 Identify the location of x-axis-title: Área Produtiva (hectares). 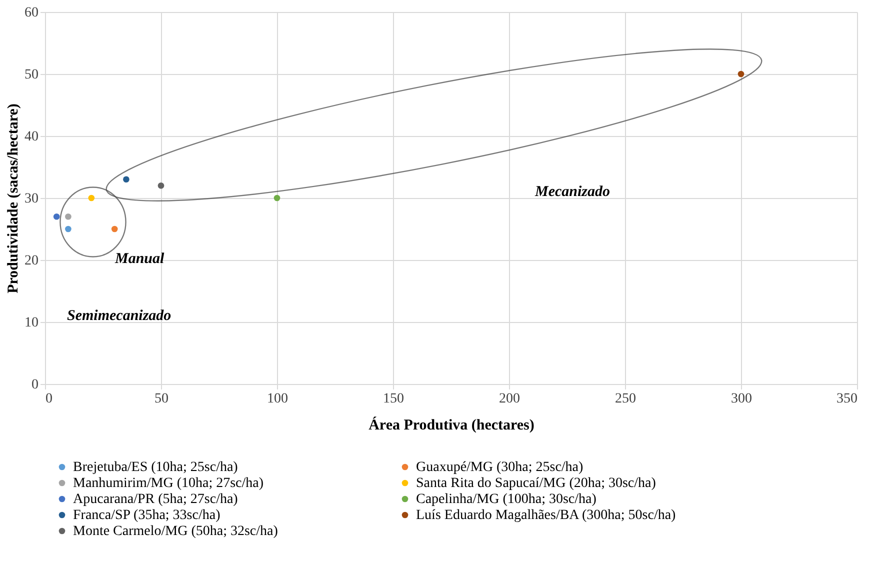
(451, 425).